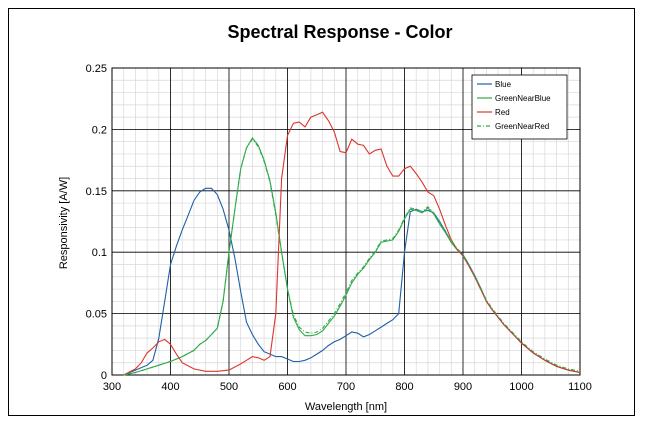 The height and width of the screenshot is (423, 645). What do you see at coordinates (96, 192) in the screenshot?
I see `y-tick-label: 0.15` at bounding box center [96, 192].